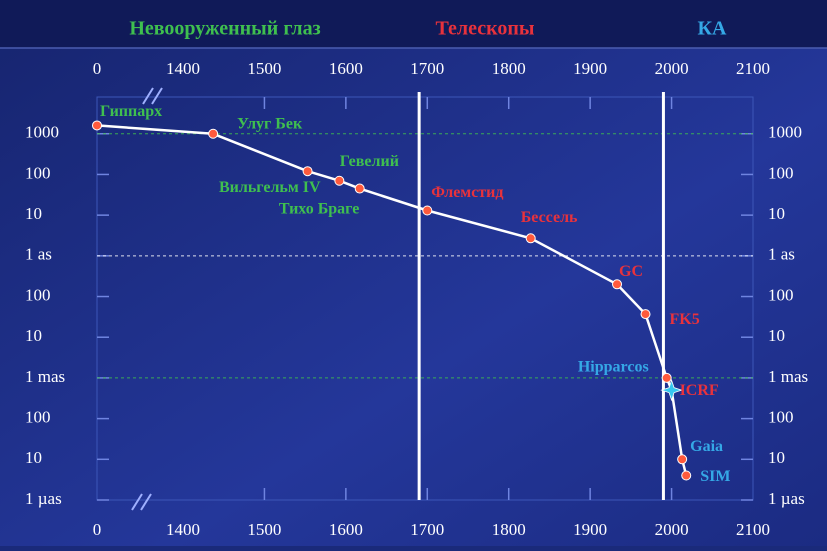 Image resolution: width=827 pixels, height=551 pixels. I want to click on header: Невооруженный глаз, so click(224, 29).